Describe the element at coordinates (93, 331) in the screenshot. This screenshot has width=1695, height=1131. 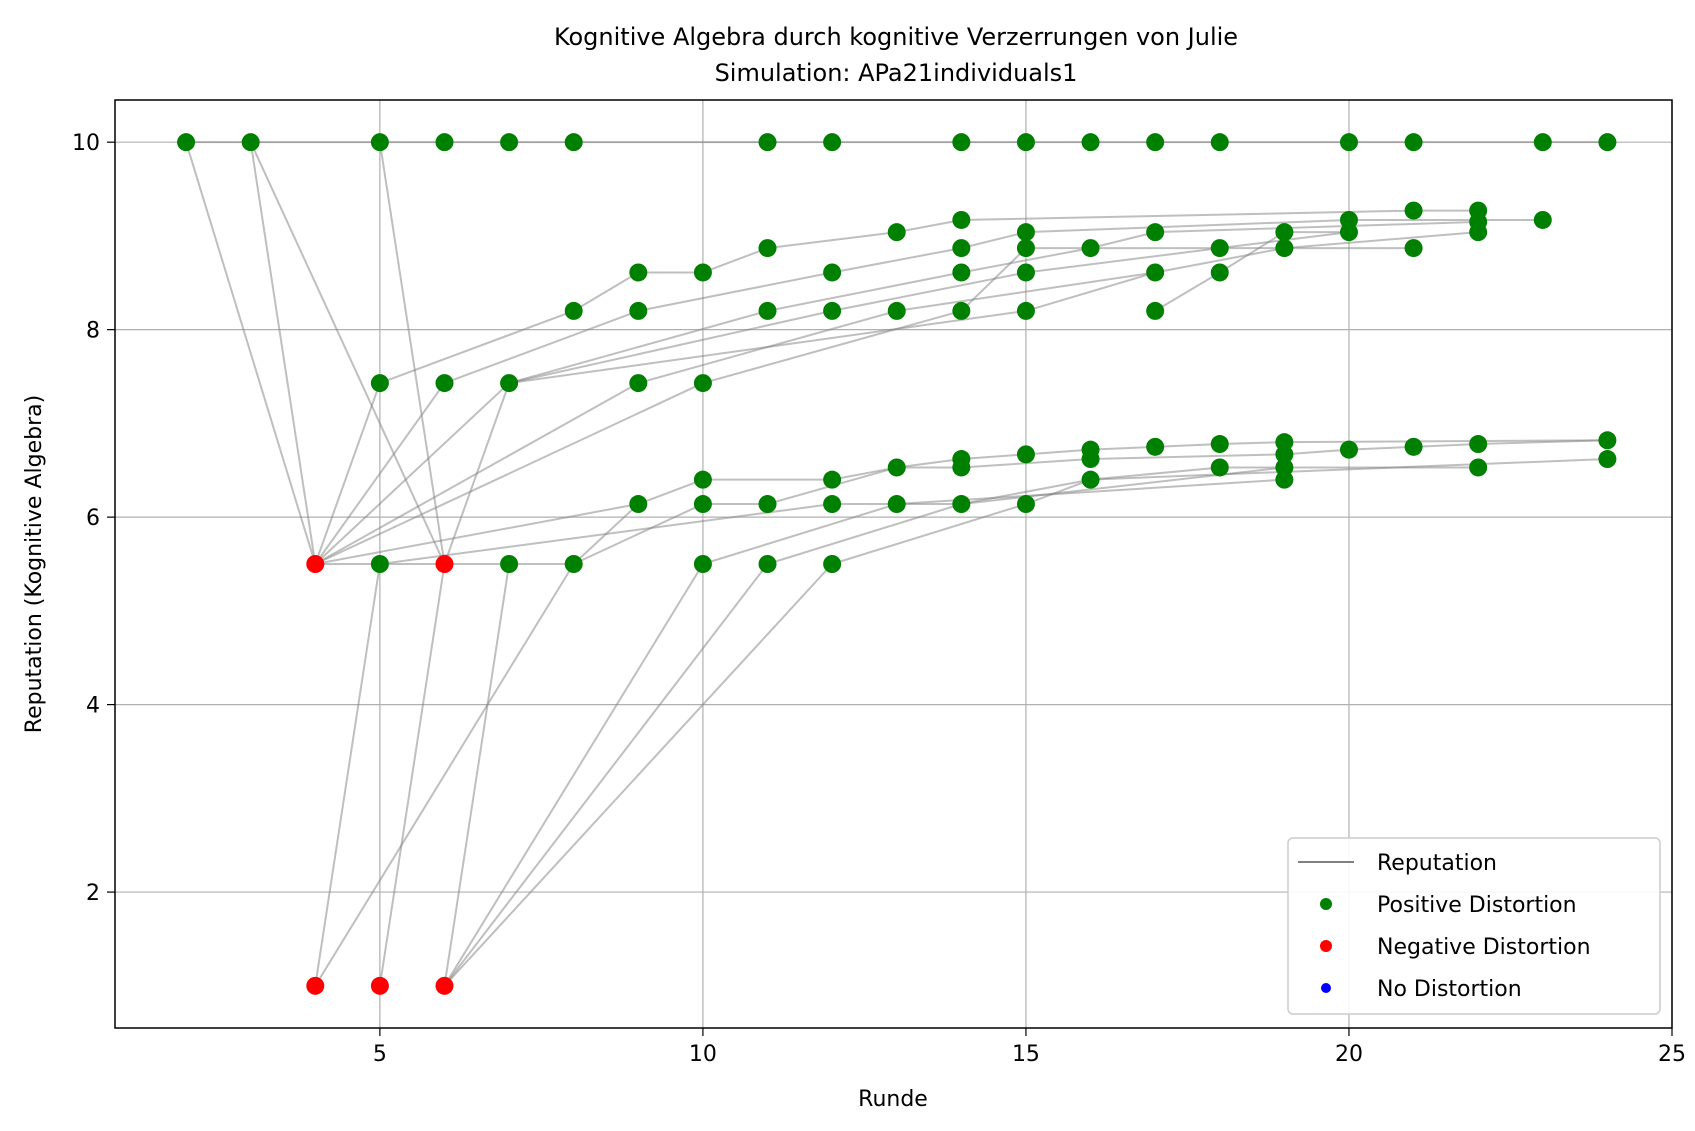
I see `y-tick-label: 8` at that location.